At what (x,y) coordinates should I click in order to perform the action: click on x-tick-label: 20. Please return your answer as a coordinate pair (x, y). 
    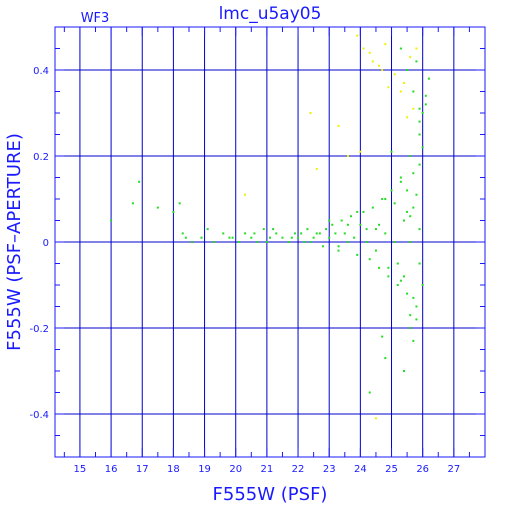
    Looking at the image, I should click on (235, 469).